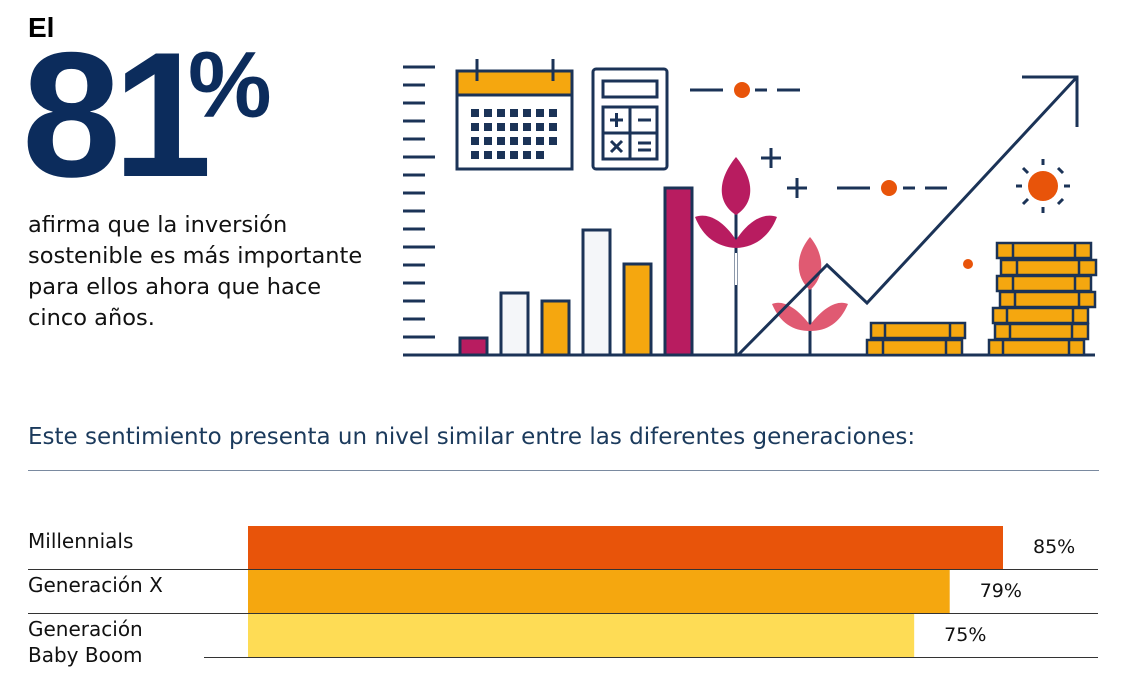 This screenshot has height=697, width=1130. Describe the element at coordinates (907, 216) in the screenshot. I see `trend-arrow-icon` at that location.